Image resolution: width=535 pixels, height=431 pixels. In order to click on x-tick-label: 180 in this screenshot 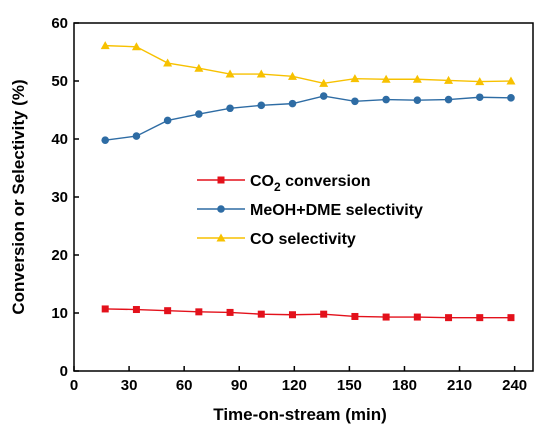, I will do `click(404, 385)`.